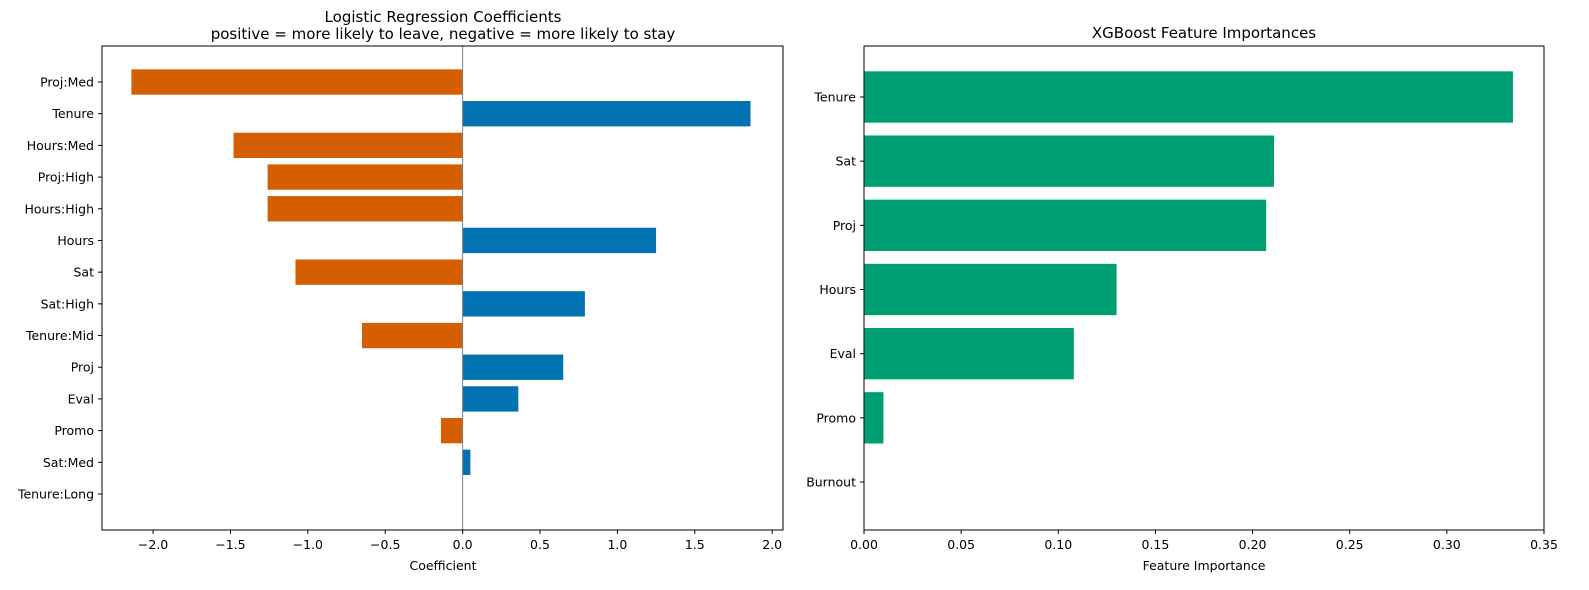 The image size is (1589, 590). Describe the element at coordinates (68, 462) in the screenshot. I see `y-tick-label: Sat:Med` at that location.